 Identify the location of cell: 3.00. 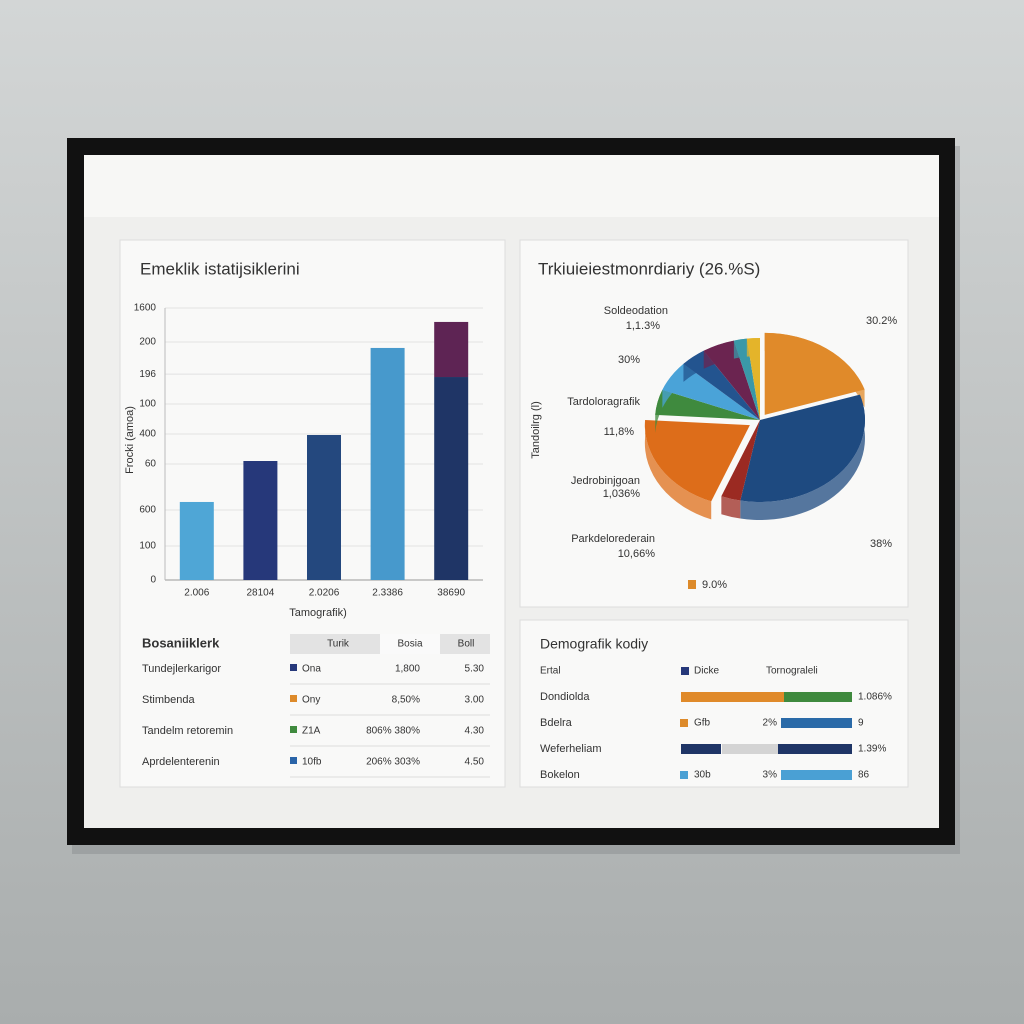
(475, 700).